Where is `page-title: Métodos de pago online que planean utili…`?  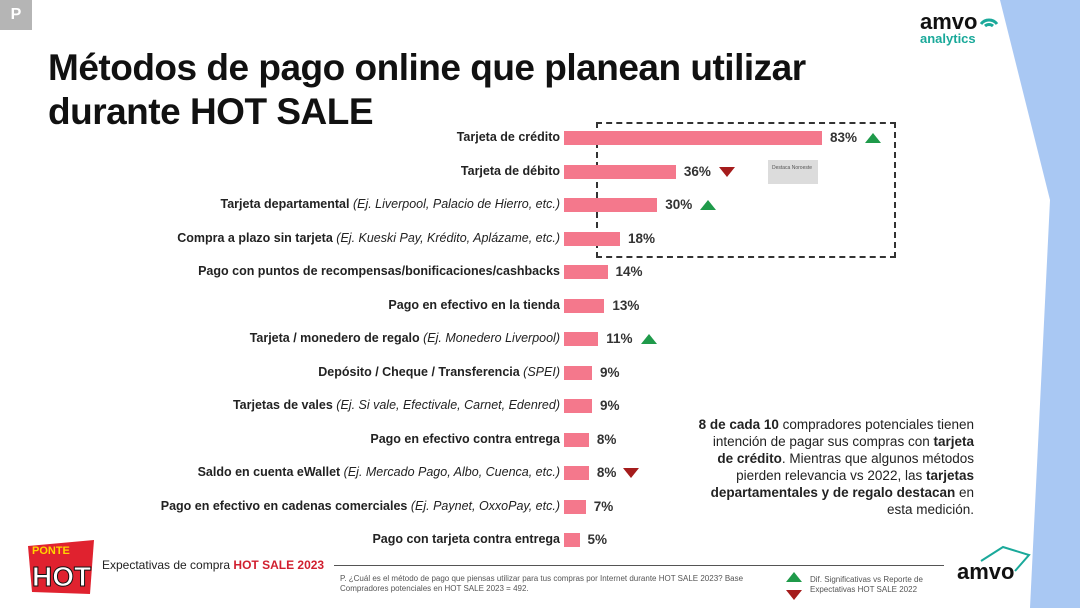 page-title: Métodos de pago online que planean utili… is located at coordinates (427, 89).